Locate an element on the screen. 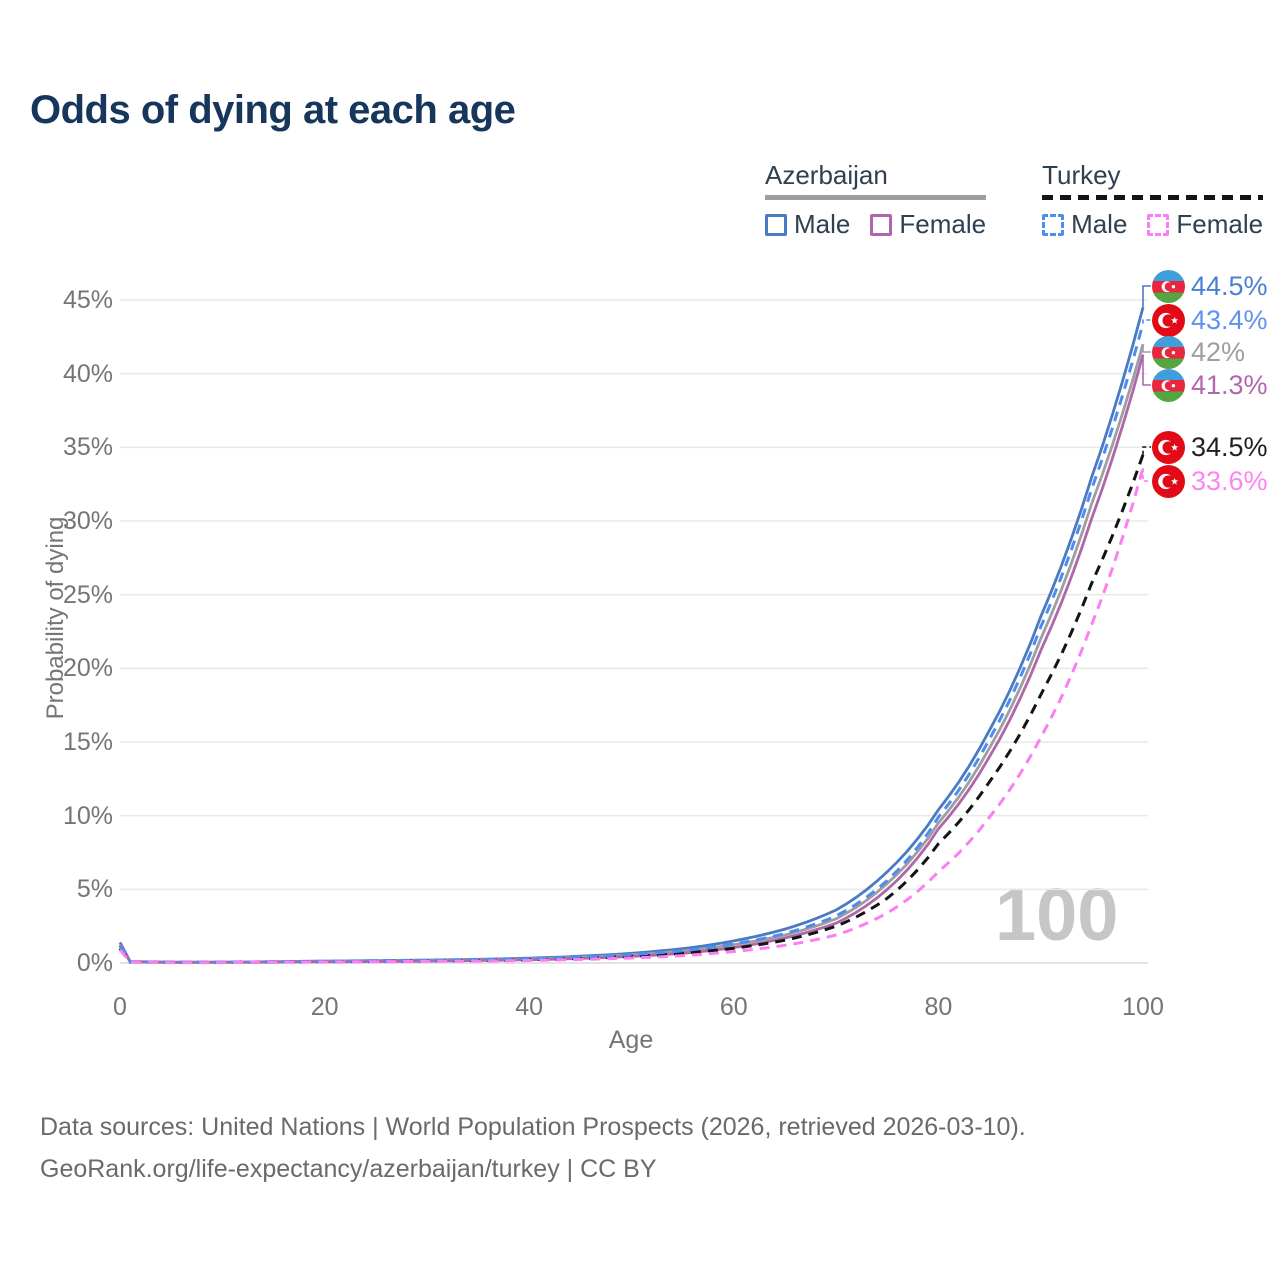  x-tick-label: 60 is located at coordinates (733, 1007).